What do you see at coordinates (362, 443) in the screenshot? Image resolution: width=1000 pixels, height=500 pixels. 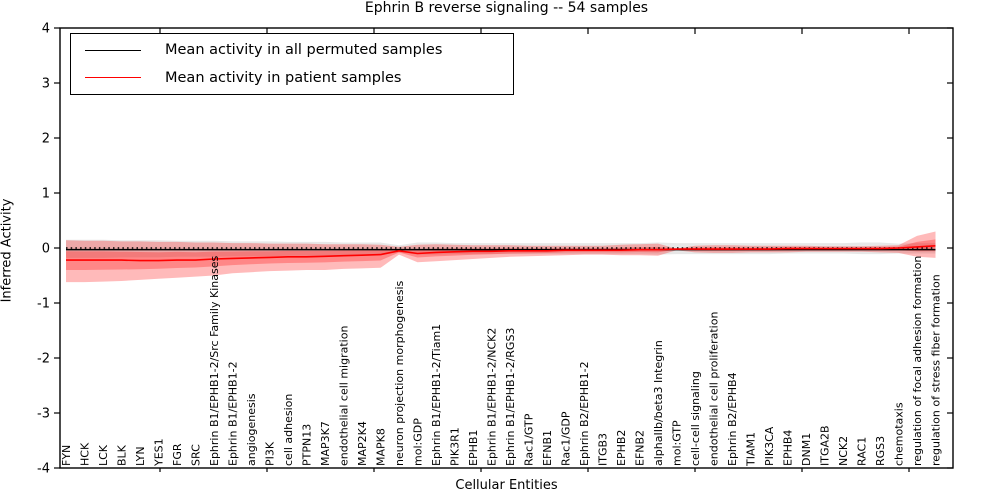 I see `x-category-label: MAP2K4` at bounding box center [362, 443].